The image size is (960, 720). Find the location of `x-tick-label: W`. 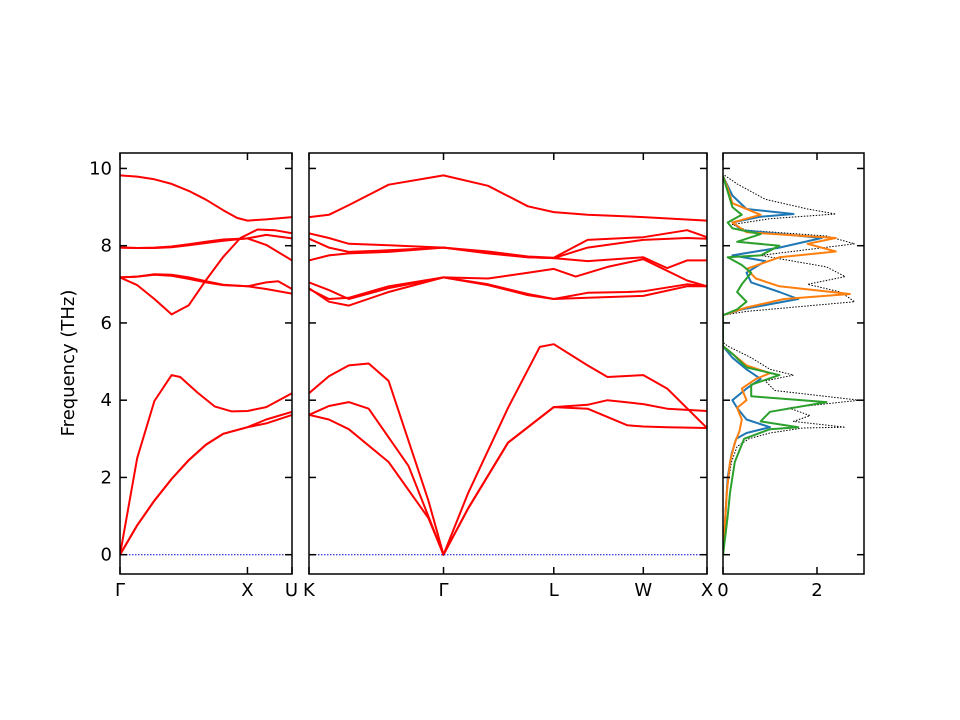

x-tick-label: W is located at coordinates (643, 590).